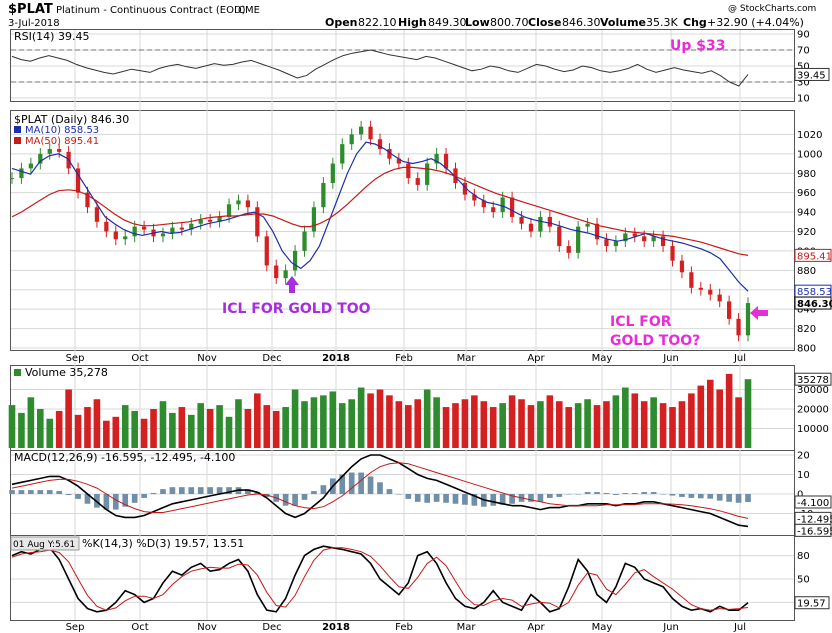 This screenshot has width=832, height=633. What do you see at coordinates (75, 358) in the screenshot?
I see `price-xtick-label: Sep` at bounding box center [75, 358].